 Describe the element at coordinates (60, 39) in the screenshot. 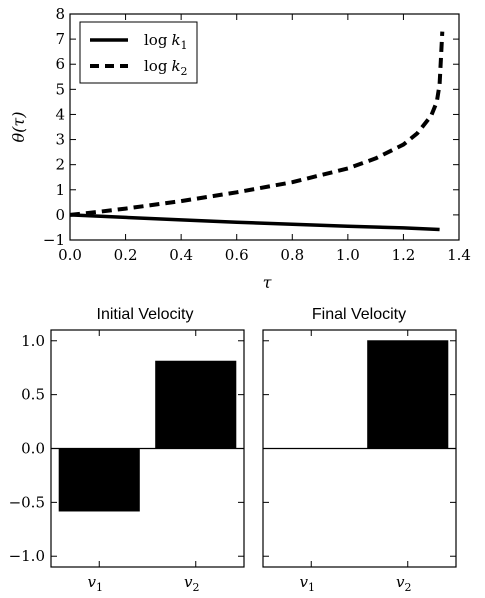

I see `top-y-tick-label: 7` at that location.